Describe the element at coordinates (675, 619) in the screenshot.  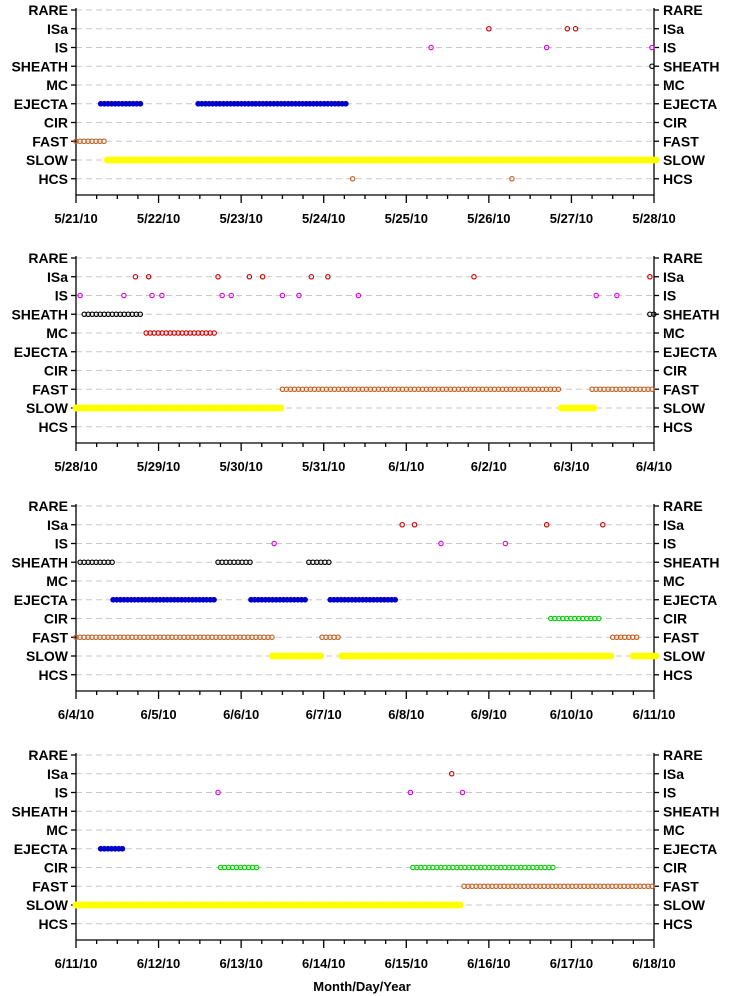
I see `y-label-right-cir: CIR` at that location.